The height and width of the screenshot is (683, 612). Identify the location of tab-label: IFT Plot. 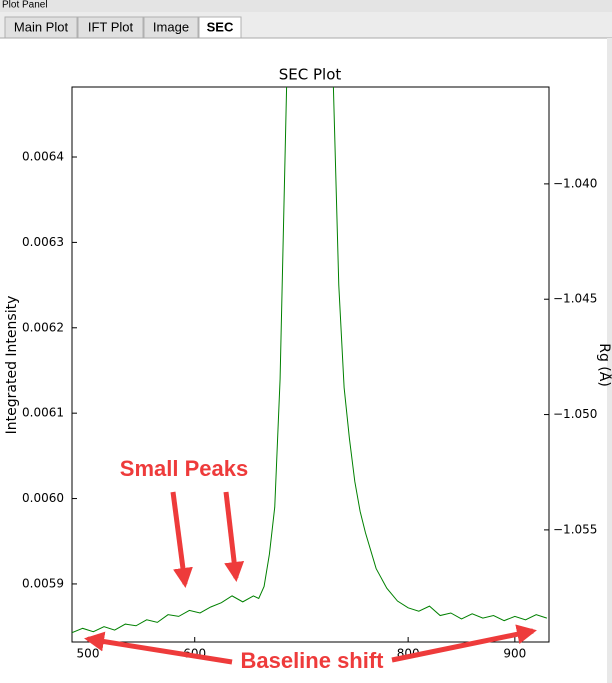
(111, 26).